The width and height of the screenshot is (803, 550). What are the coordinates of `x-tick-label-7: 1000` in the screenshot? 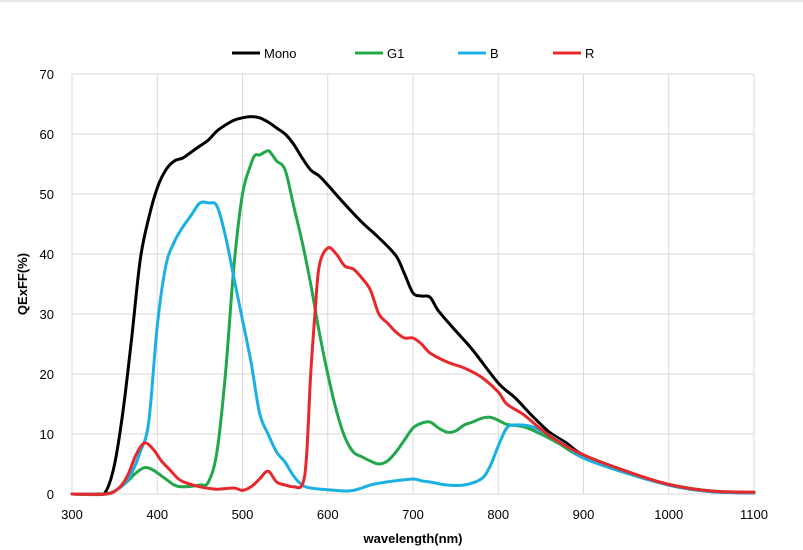 It's located at (668, 514).